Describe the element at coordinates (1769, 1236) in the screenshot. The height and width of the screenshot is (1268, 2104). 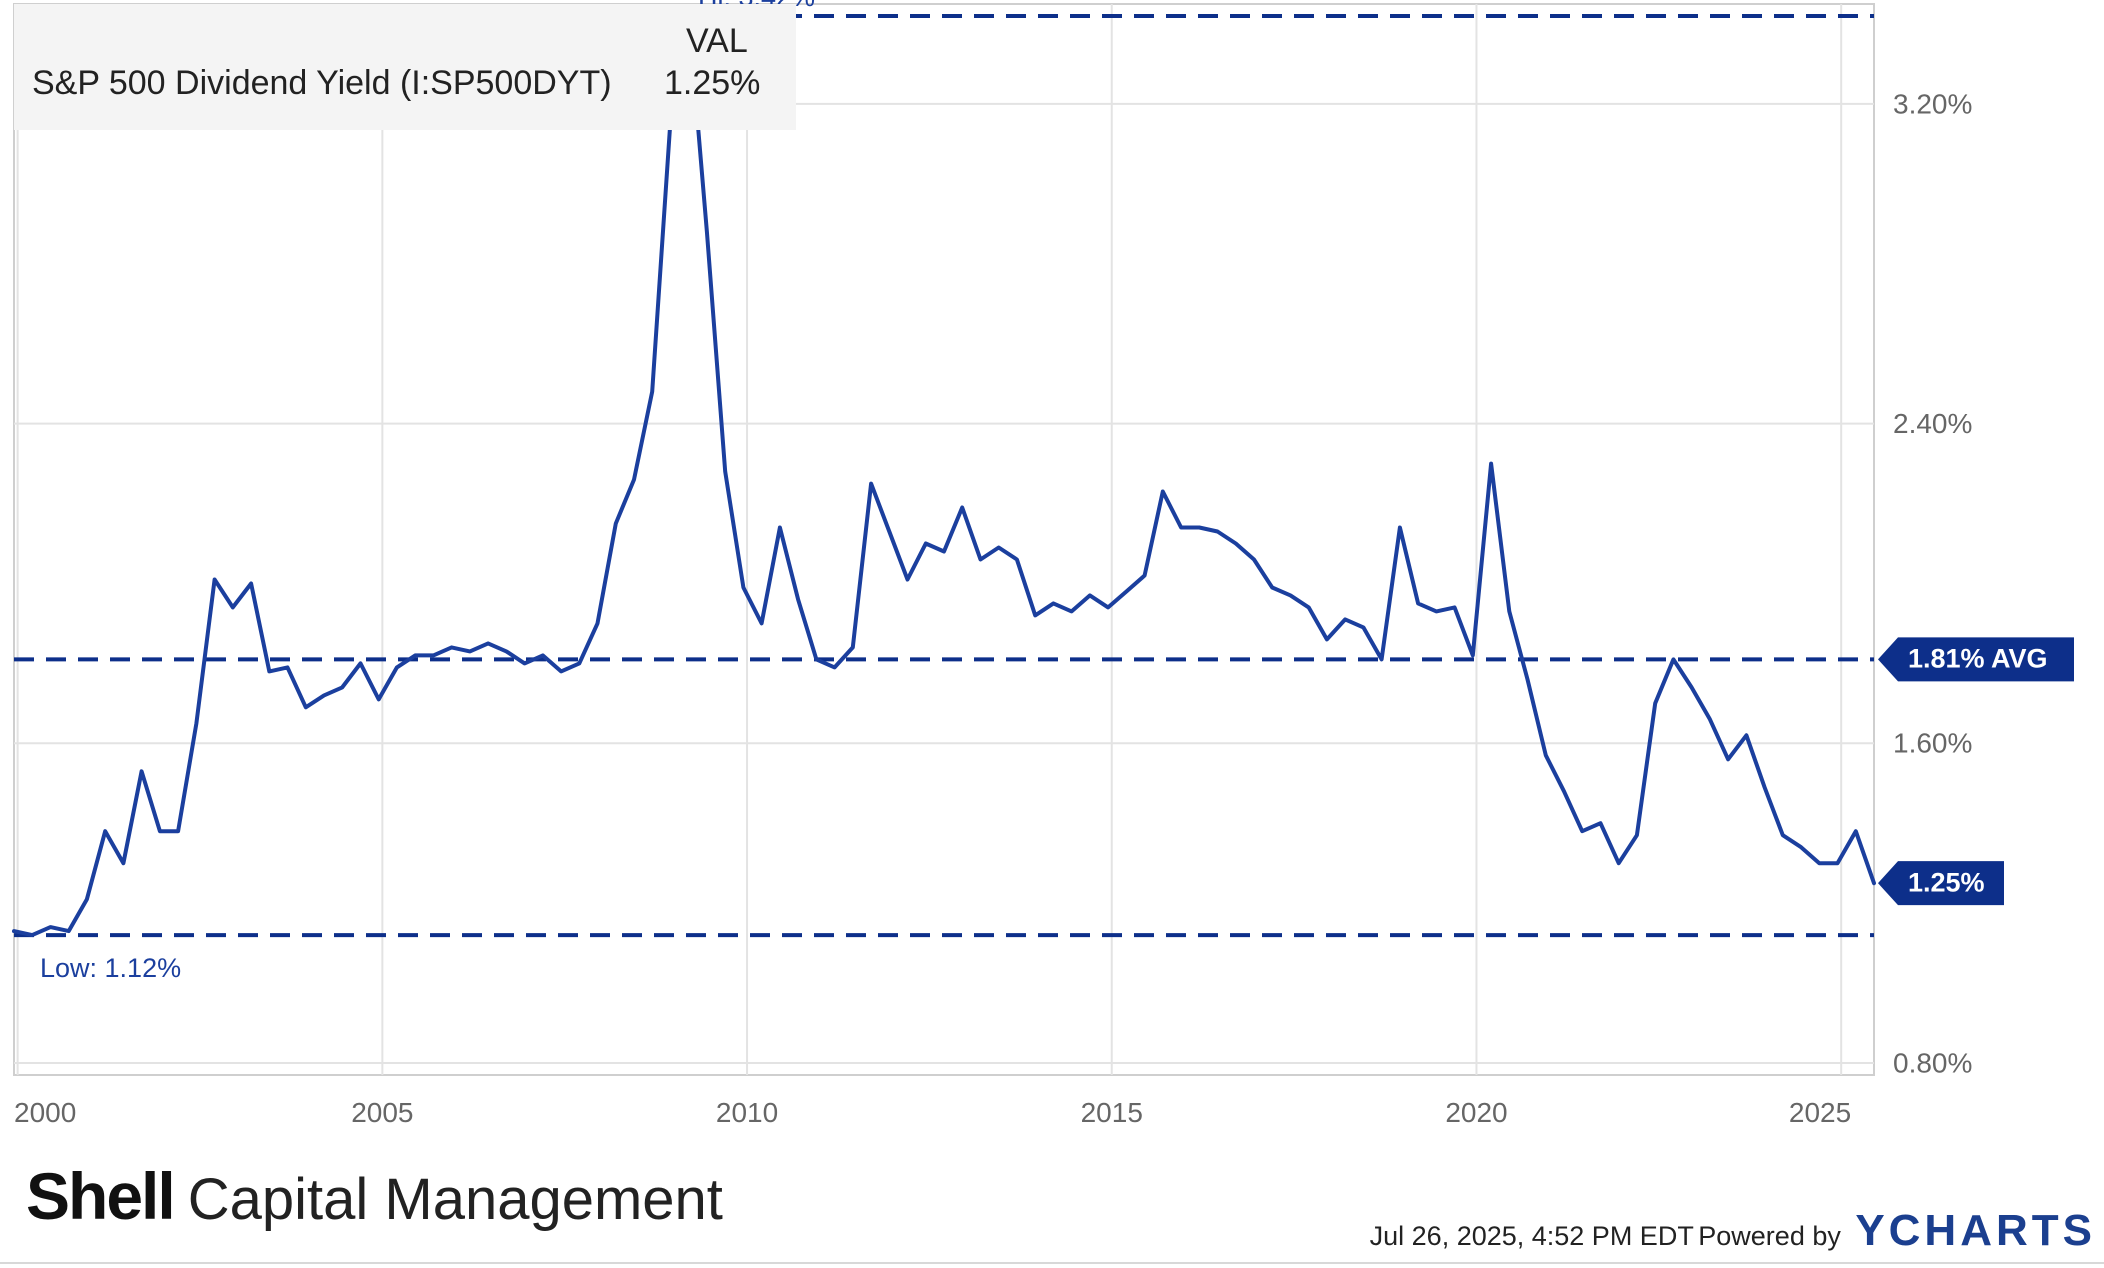
I see `footer-powered-by: Powered by` at that location.